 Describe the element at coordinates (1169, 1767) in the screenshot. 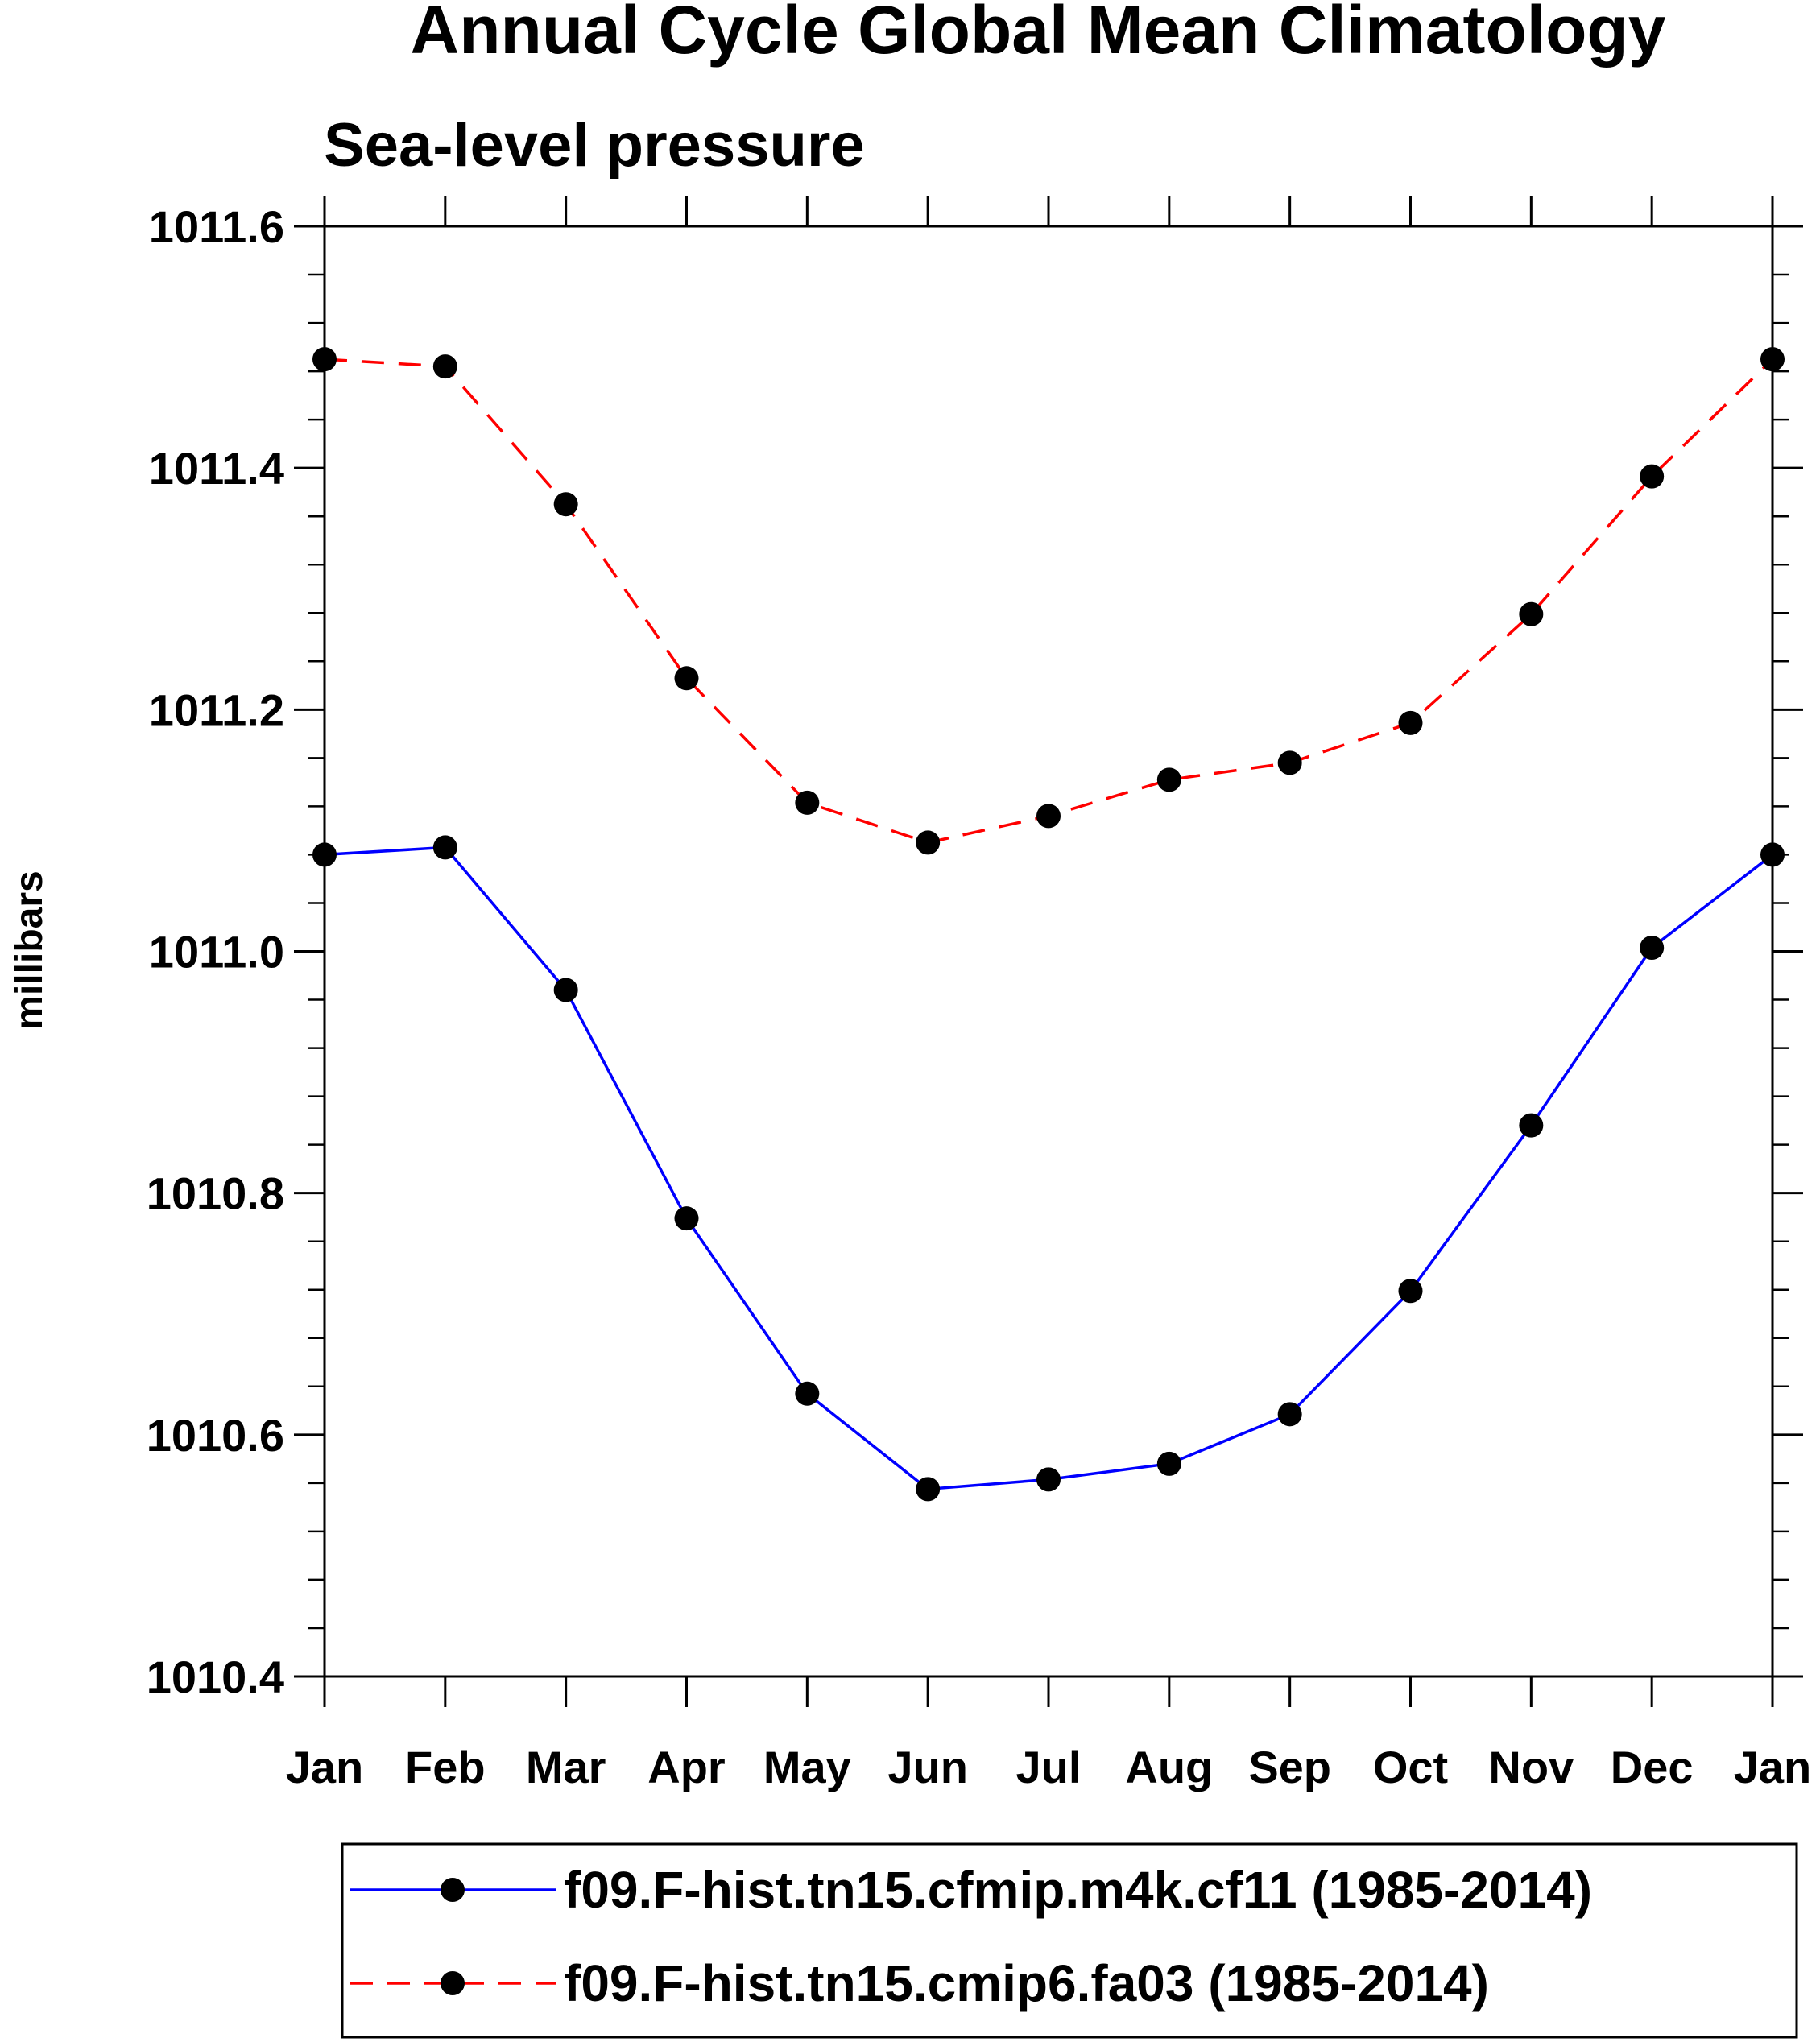

I see `x-tick-label: Aug` at that location.